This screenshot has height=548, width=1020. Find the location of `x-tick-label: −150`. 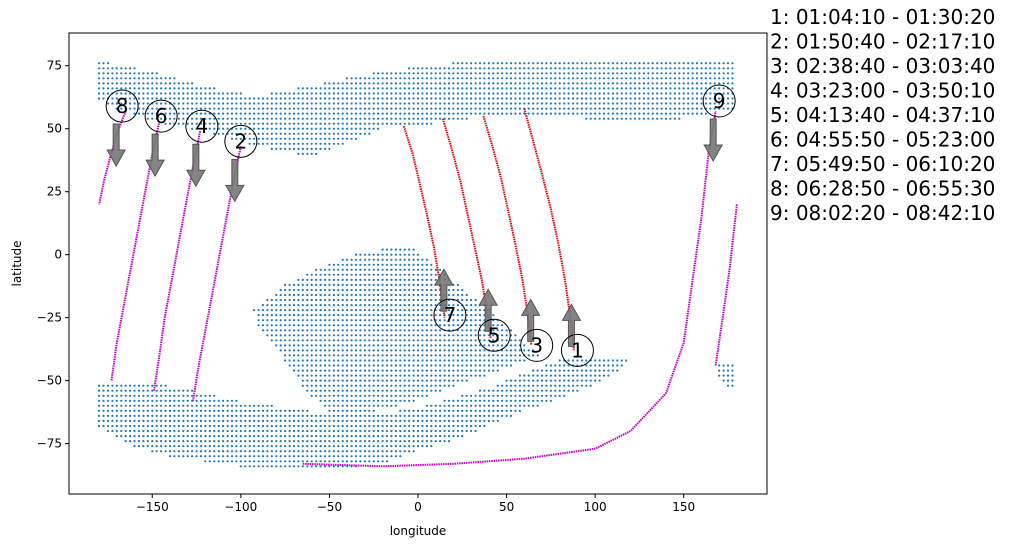

x-tick-label: −150 is located at coordinates (152, 507).